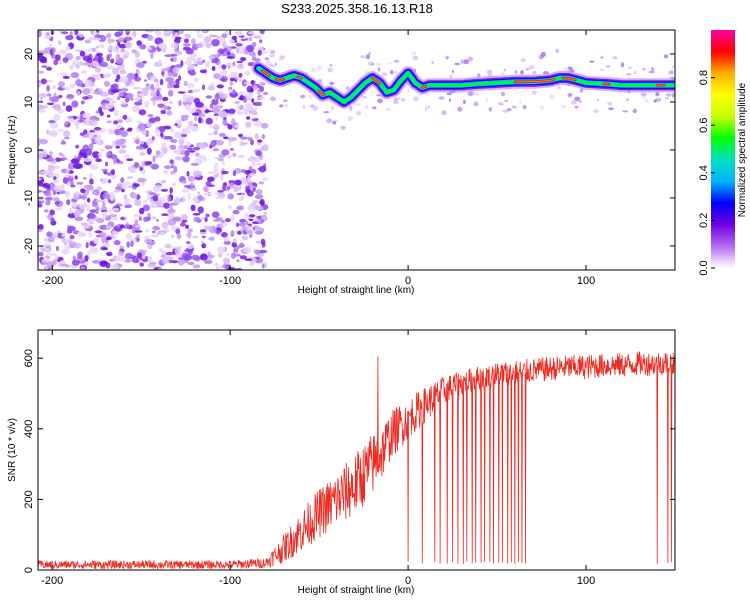 This screenshot has height=600, width=750. What do you see at coordinates (12, 150) in the screenshot?
I see `spectrogram-y-axis-label: Frequency (Hz)` at bounding box center [12, 150].